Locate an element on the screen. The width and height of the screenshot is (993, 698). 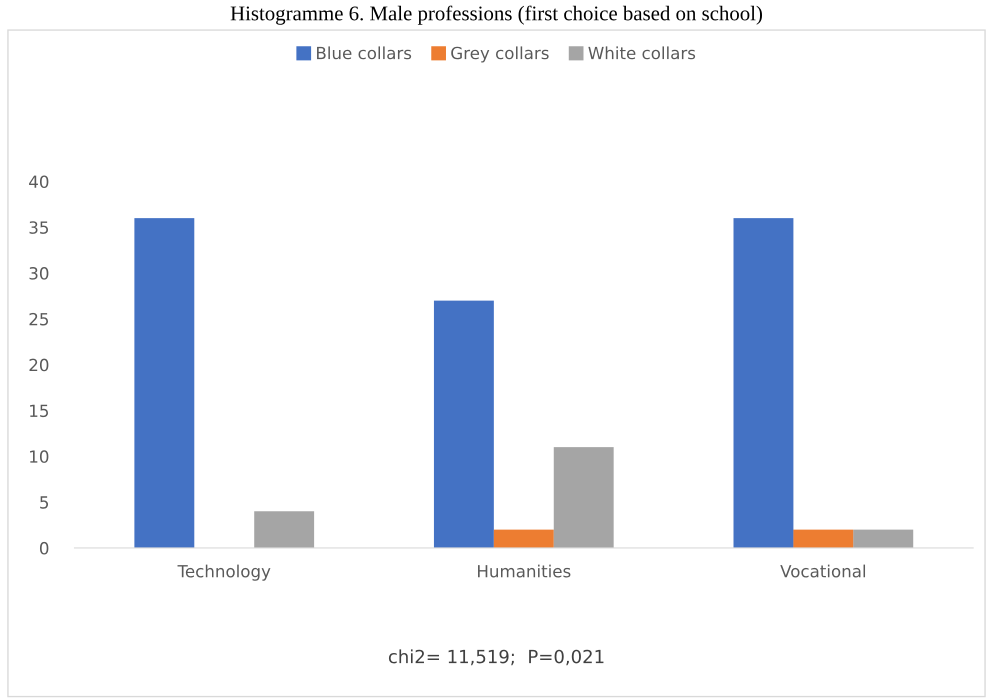
y-tick-label: 0 is located at coordinates (44, 548).